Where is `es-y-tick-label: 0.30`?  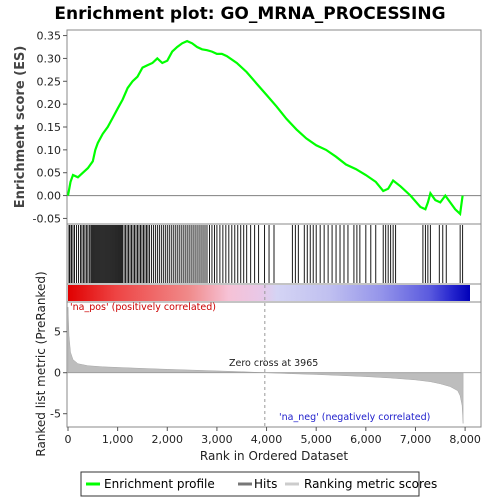 es-y-tick-label: 0.30 is located at coordinates (49, 58).